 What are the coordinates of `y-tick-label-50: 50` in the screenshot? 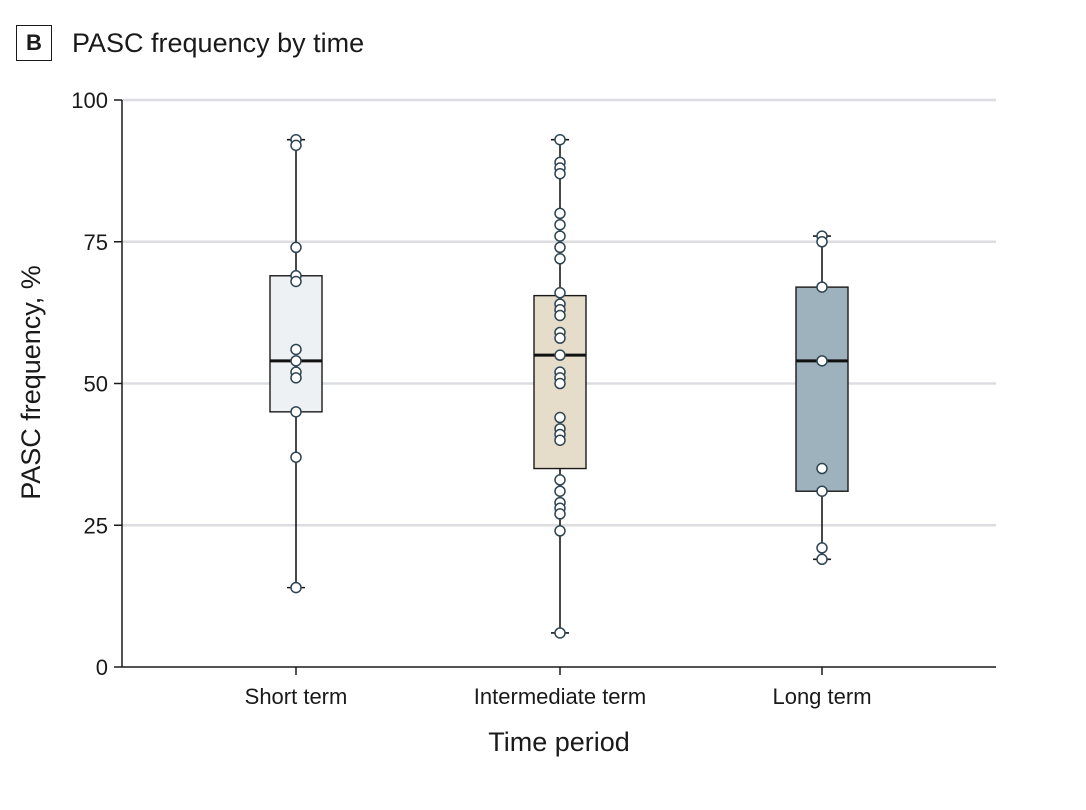 It's located at (96, 384).